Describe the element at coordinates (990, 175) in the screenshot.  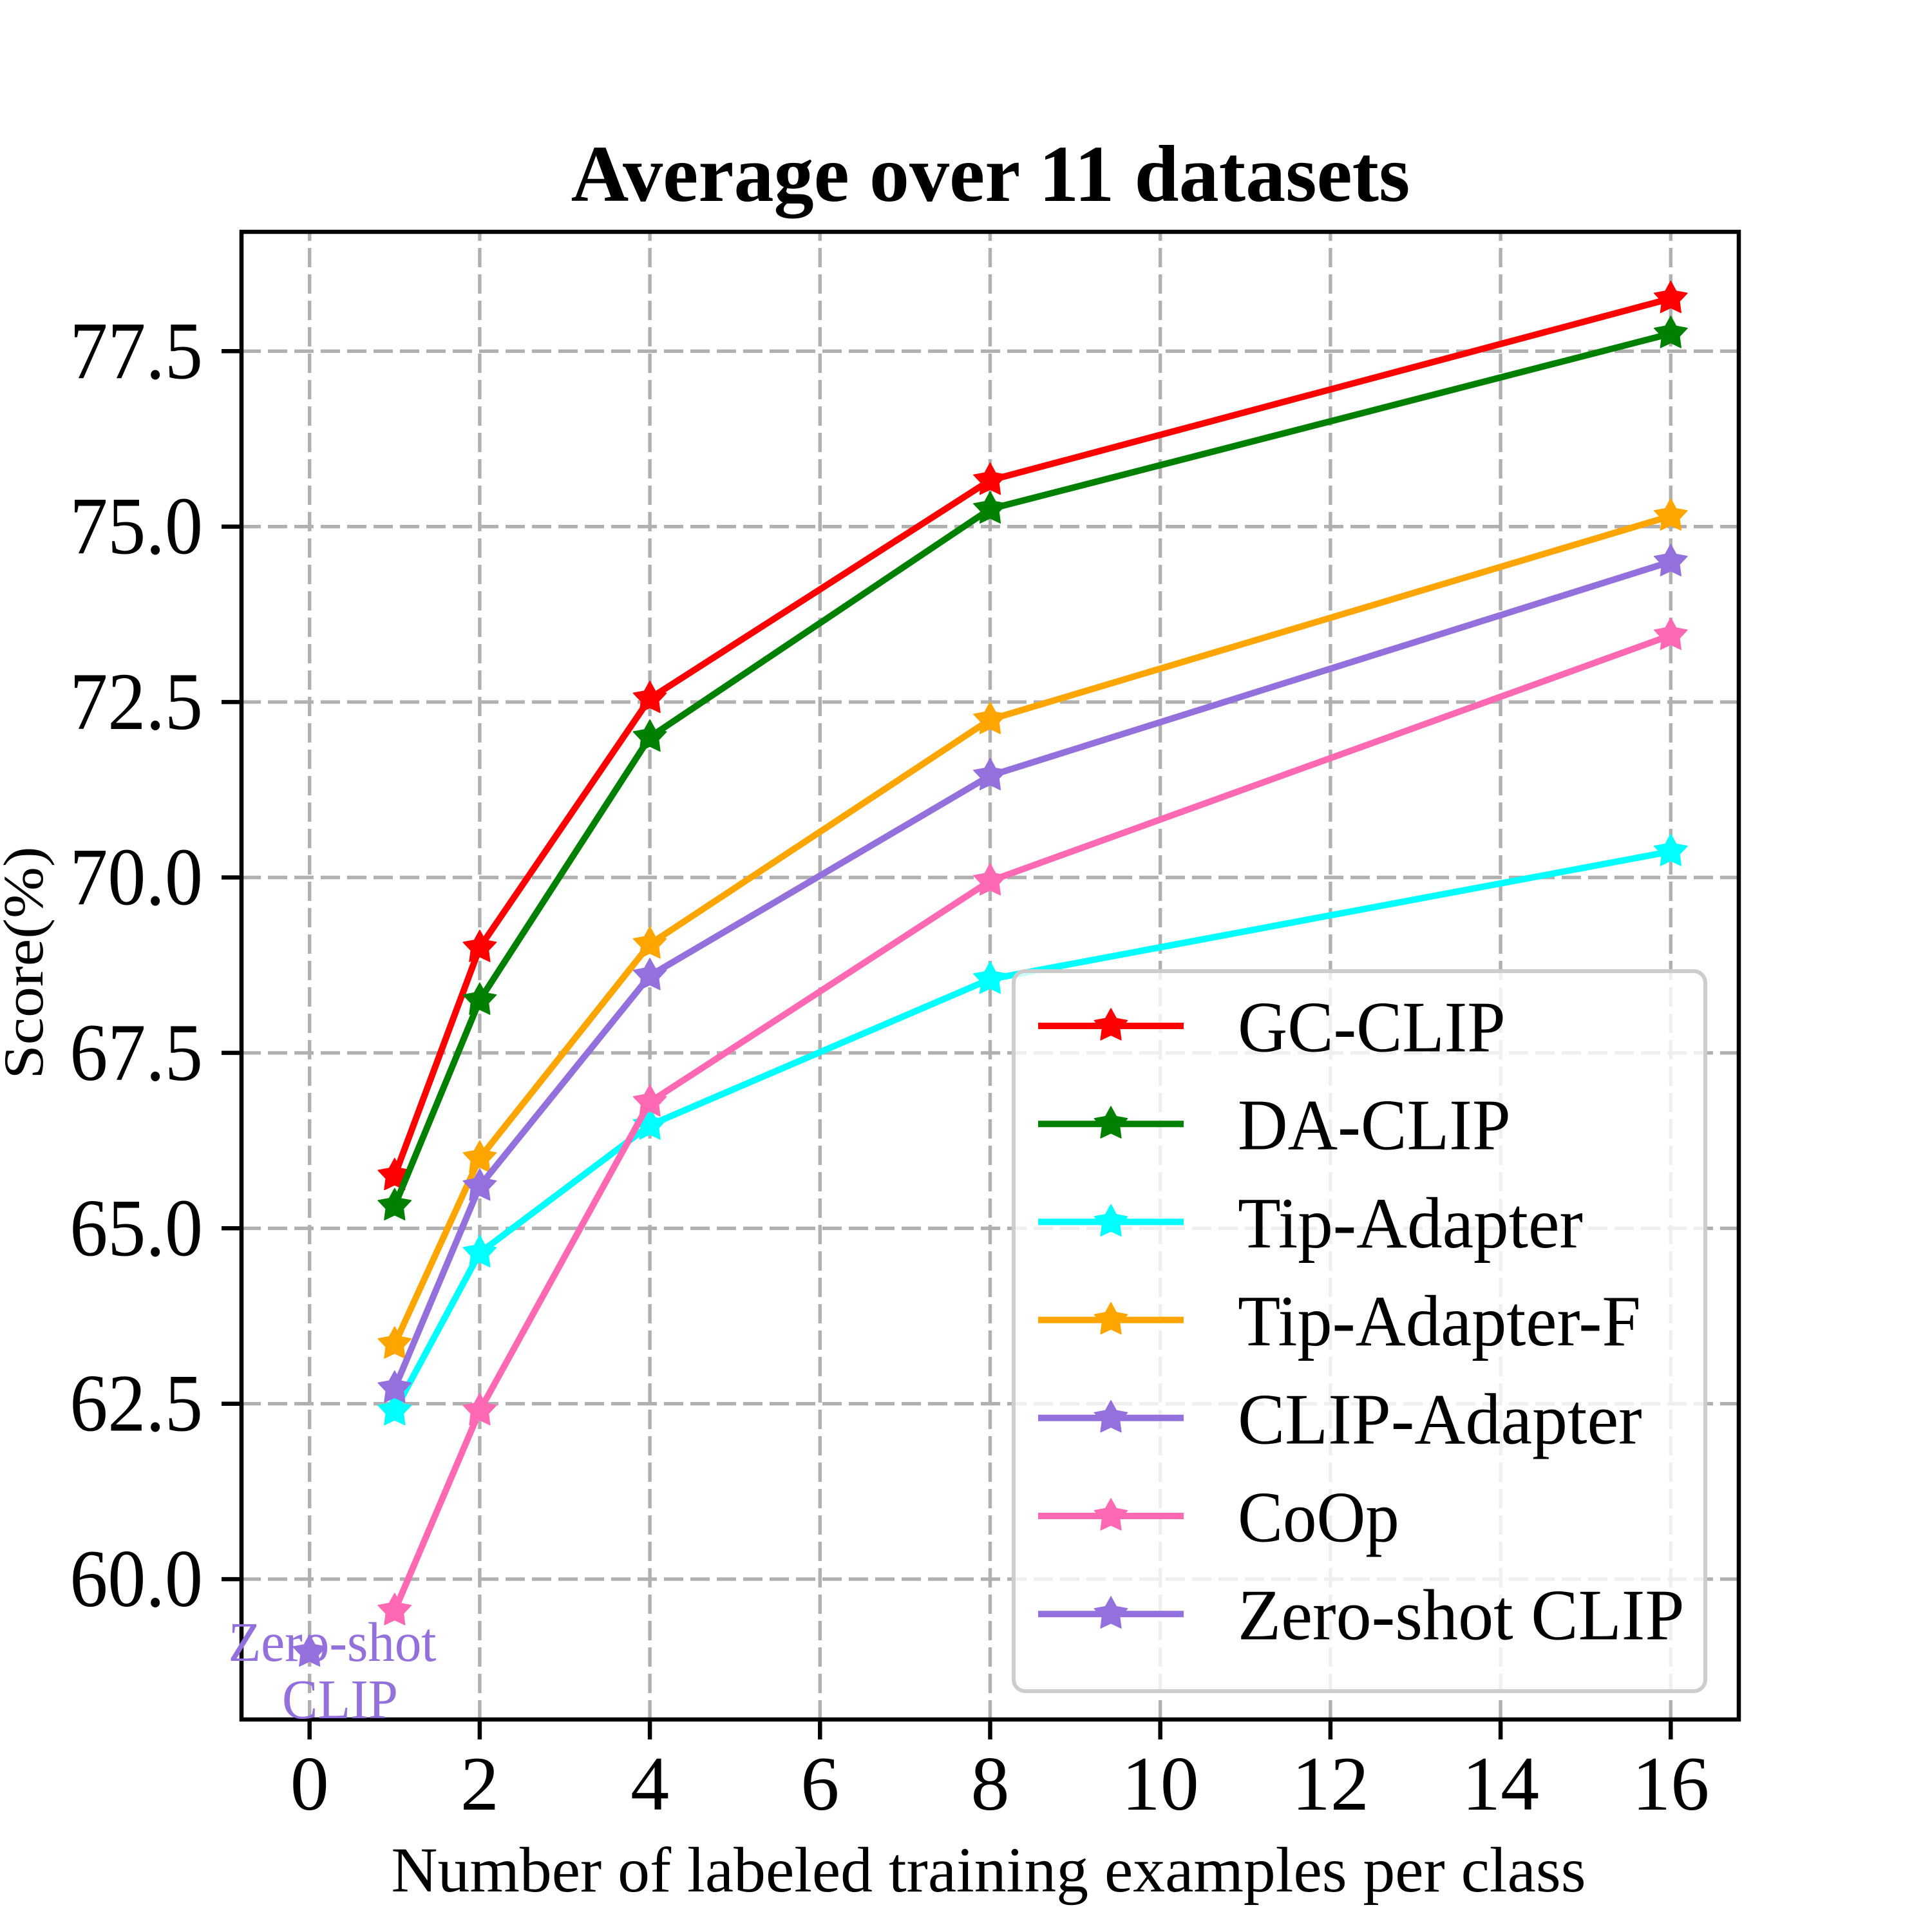
I see `svg-text: Average over 11 datasets` at that location.